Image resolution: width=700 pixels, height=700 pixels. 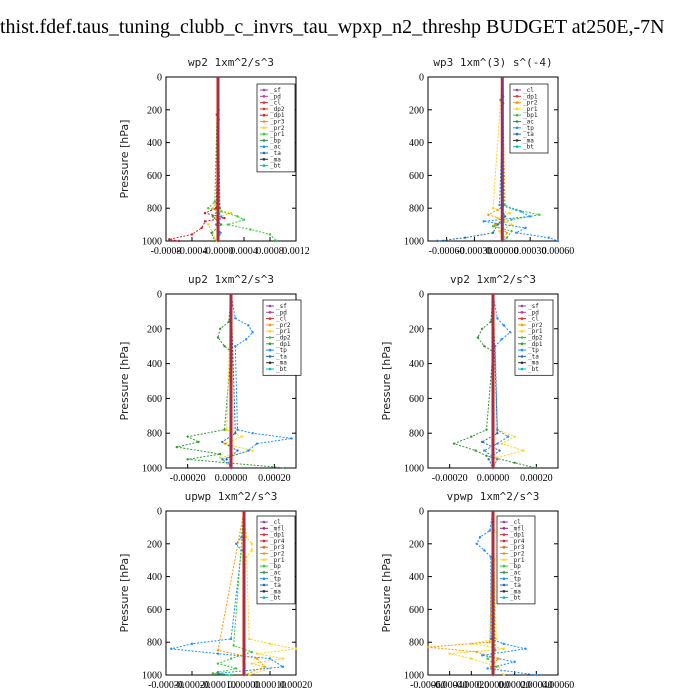 I want to click on legend-label: _cl, so click(x=515, y=522).